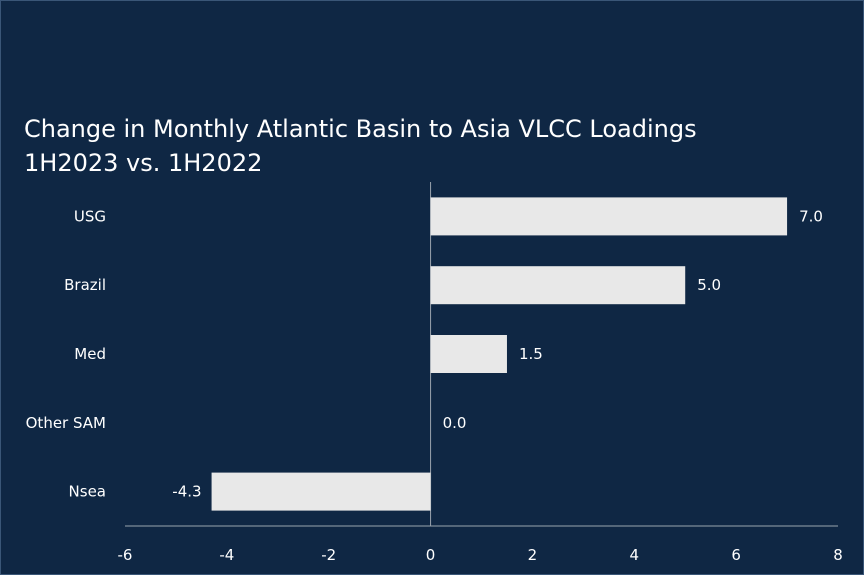  Describe the element at coordinates (125, 555) in the screenshot. I see `x-tick-label: -6` at that location.